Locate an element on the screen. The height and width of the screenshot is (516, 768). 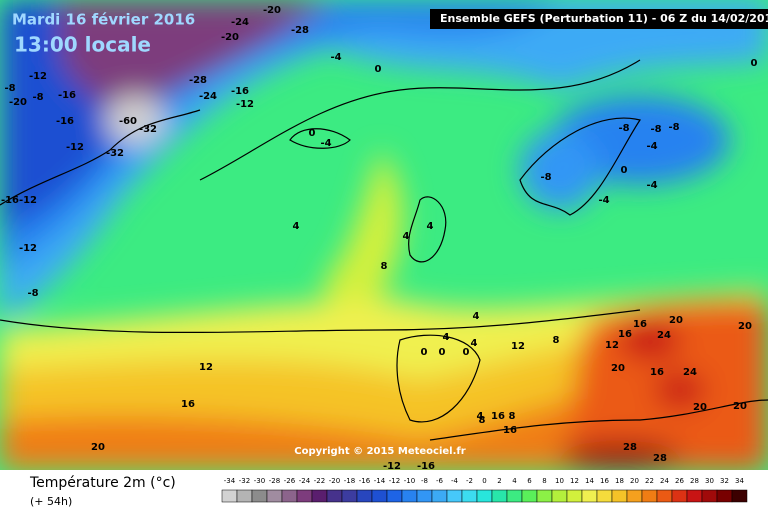
legend-title: Température 2m (°c) is located at coordinates (102, 483).